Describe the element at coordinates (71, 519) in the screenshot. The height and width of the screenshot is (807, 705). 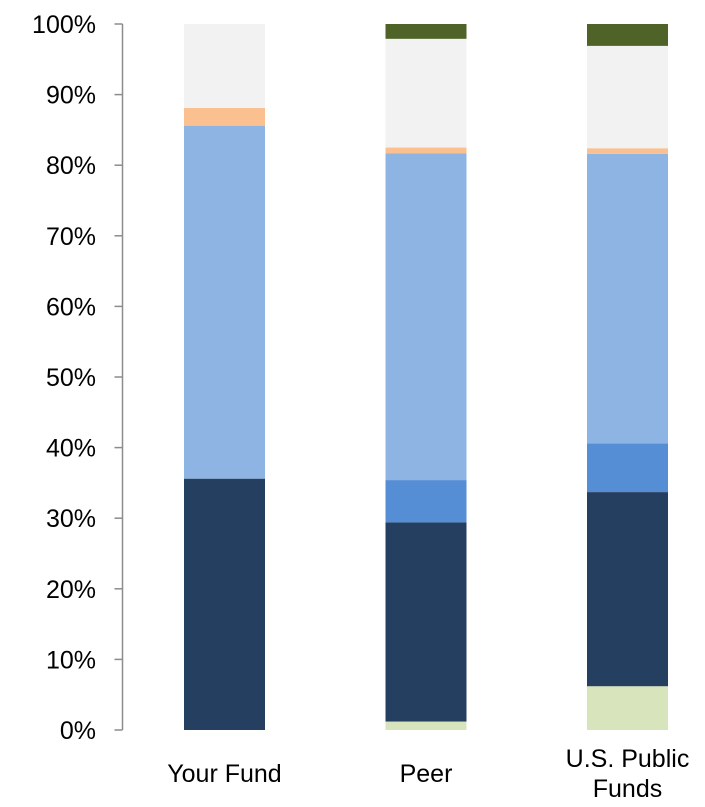
I see `y-tick-label: 30%` at that location.